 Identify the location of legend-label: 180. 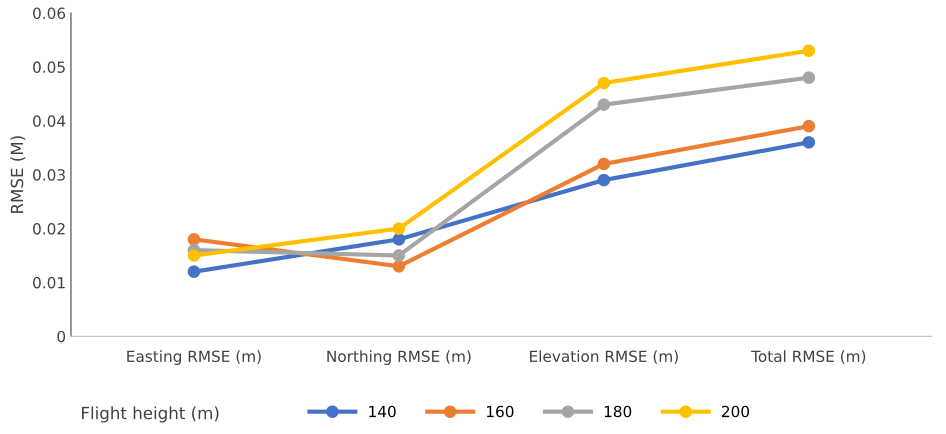
(618, 412).